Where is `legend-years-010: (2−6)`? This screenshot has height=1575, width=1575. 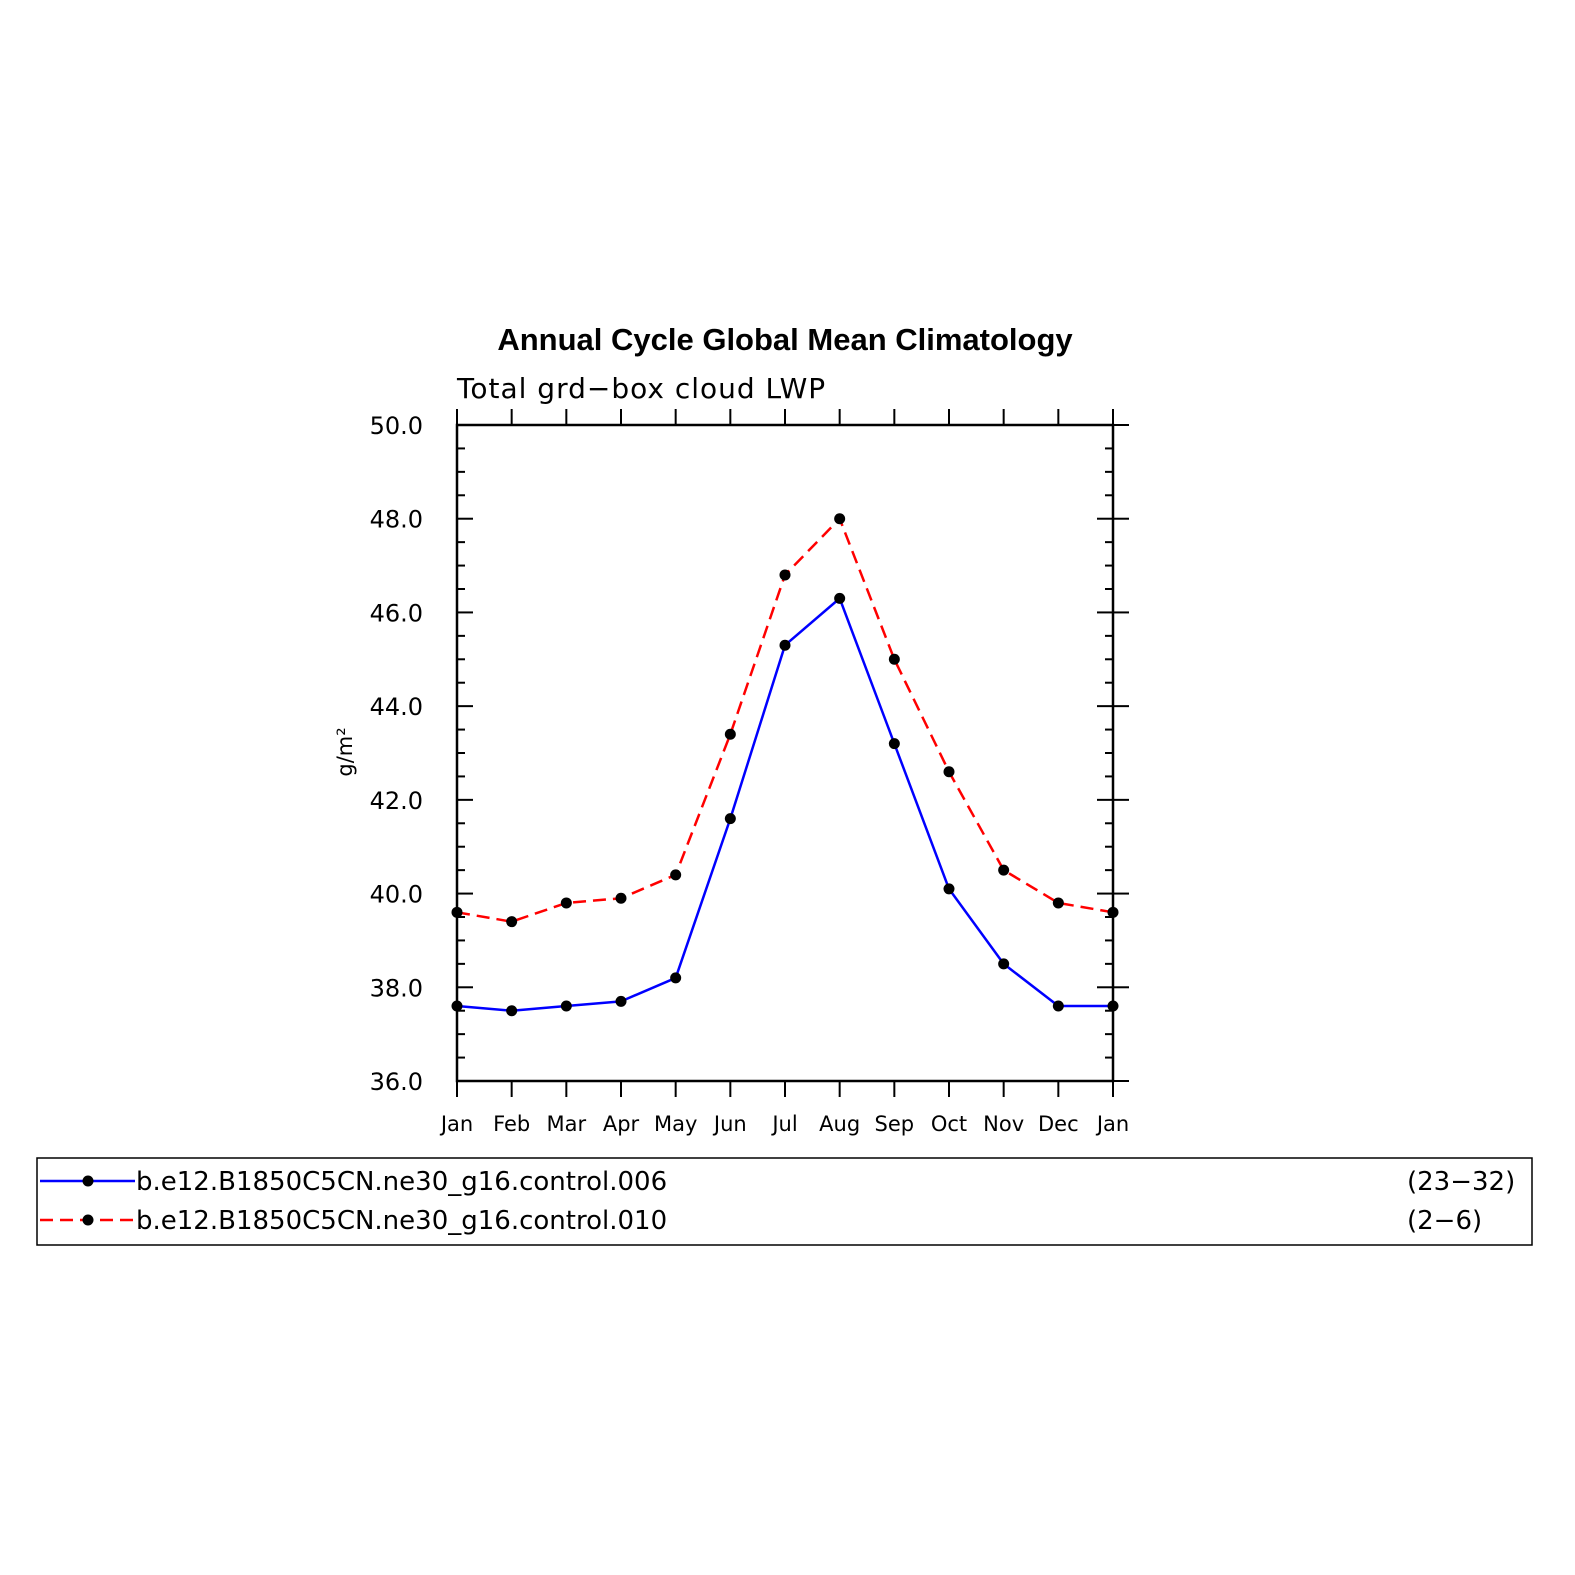 legend-years-010: (2−6) is located at coordinates (1444, 1221).